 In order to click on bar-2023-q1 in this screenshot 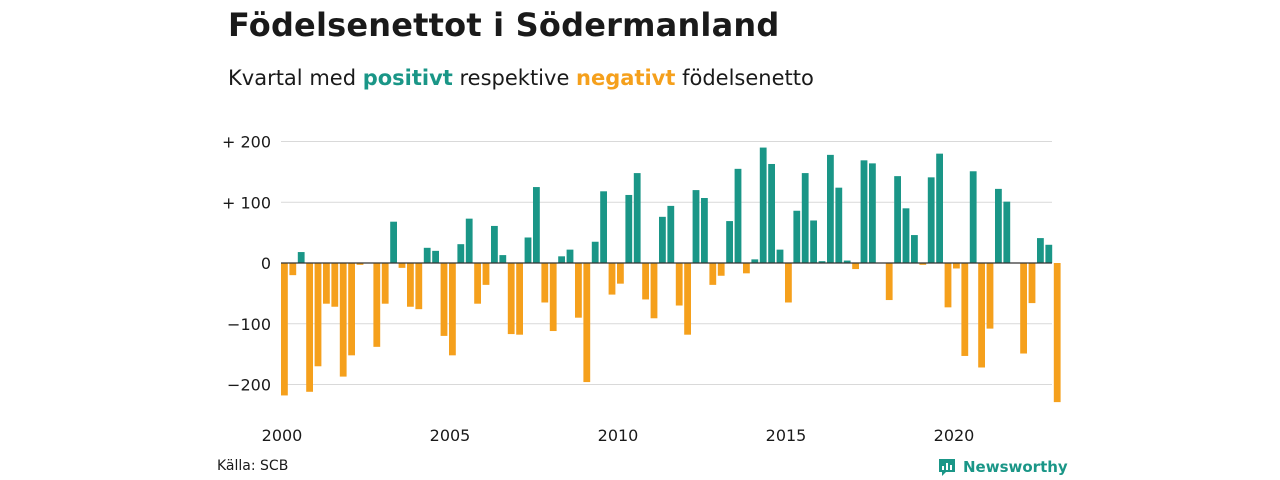, I will do `click(1057, 333)`.